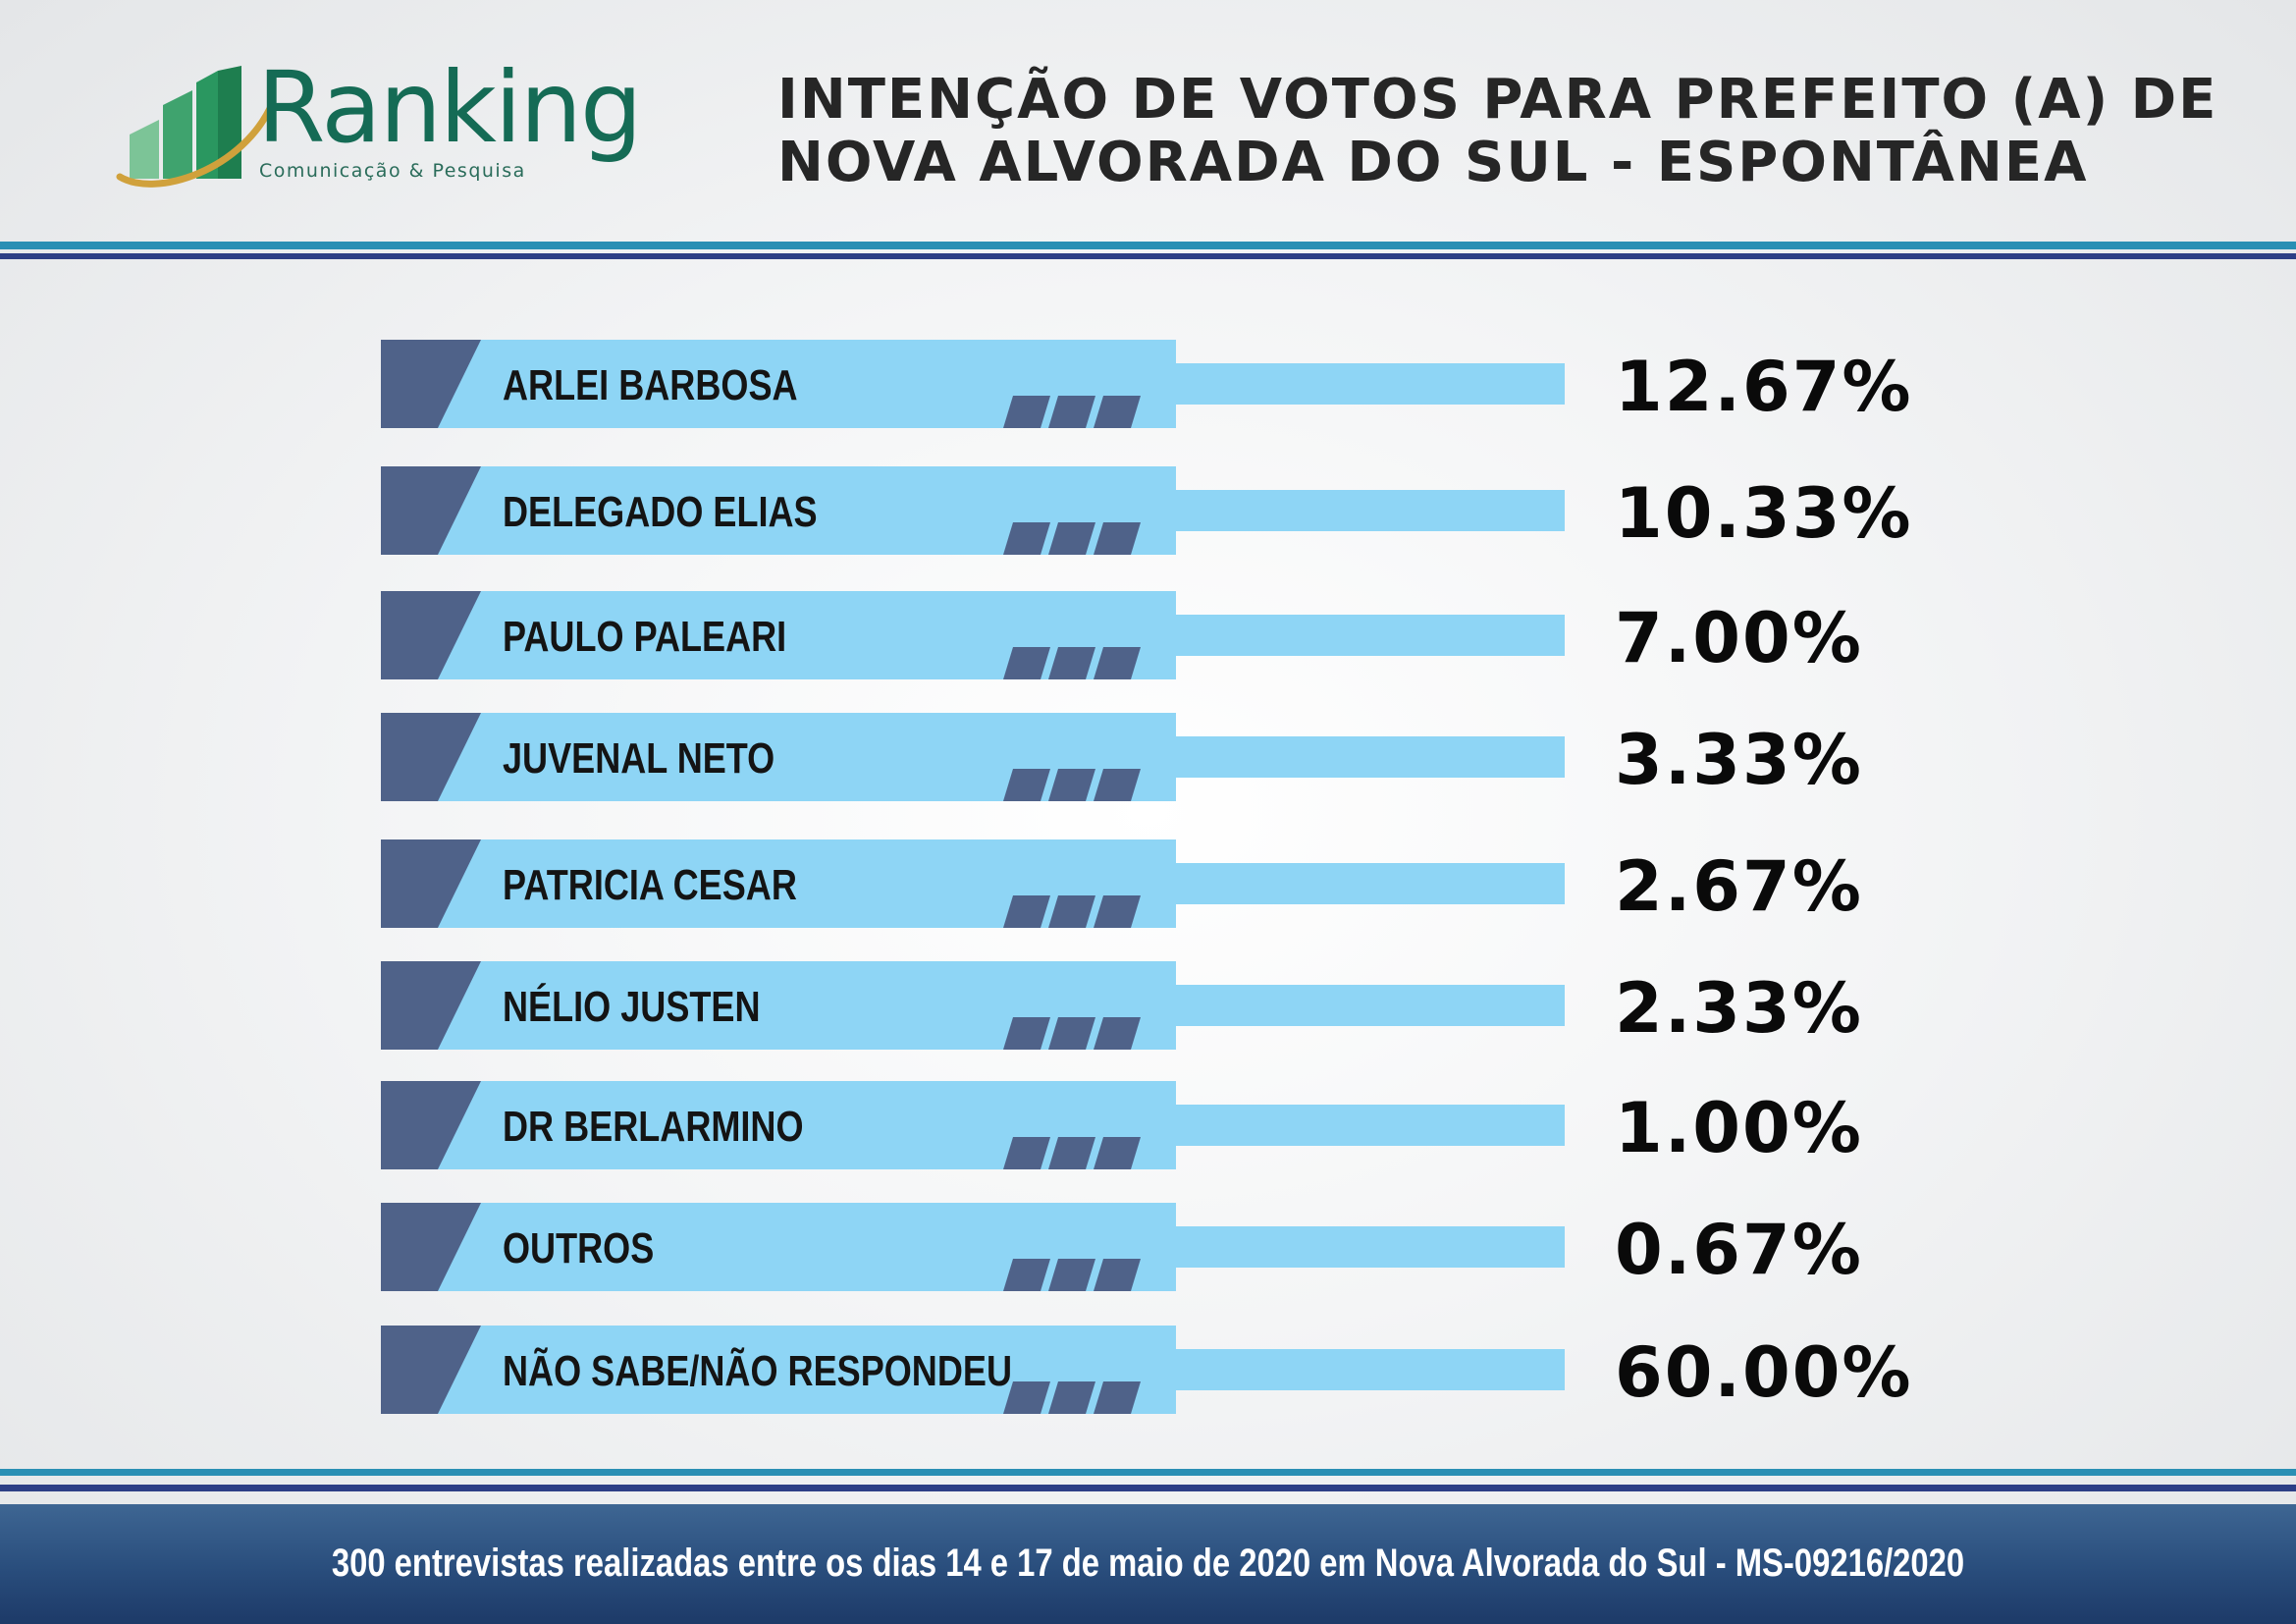 This screenshot has width=2296, height=1624. What do you see at coordinates (1739, 1250) in the screenshot?
I see `value-label: 0.67%` at bounding box center [1739, 1250].